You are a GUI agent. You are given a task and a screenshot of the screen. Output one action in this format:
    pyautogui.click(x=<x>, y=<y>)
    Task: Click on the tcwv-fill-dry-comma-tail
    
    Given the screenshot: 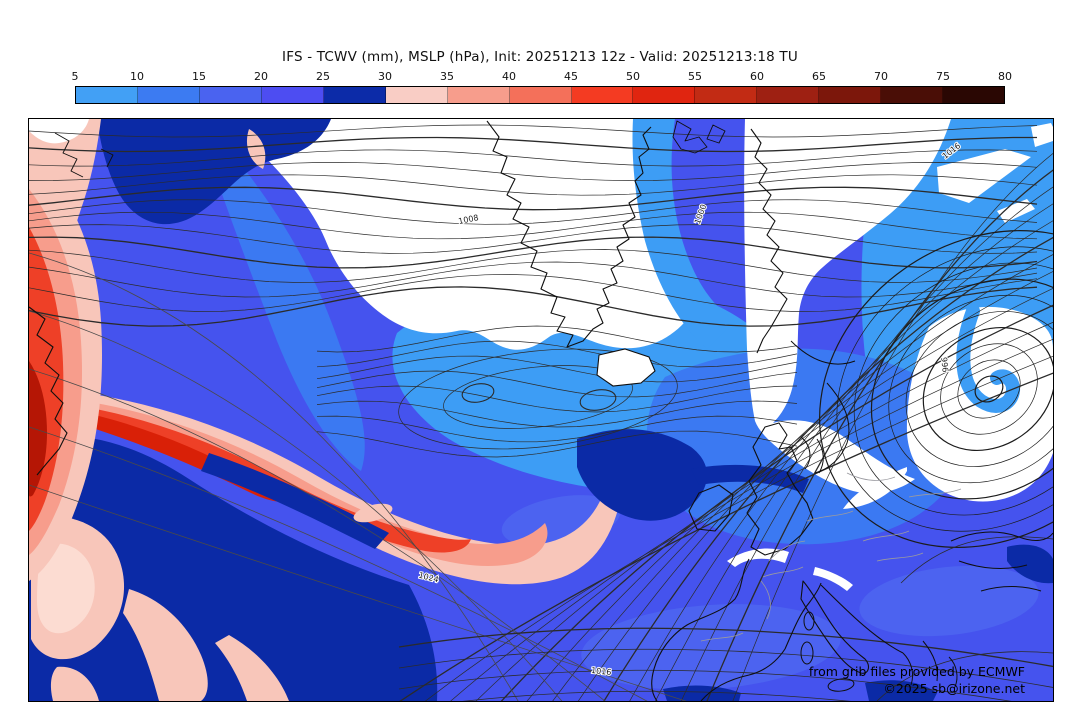 What is the action you would take?
    pyautogui.click(x=875, y=488)
    